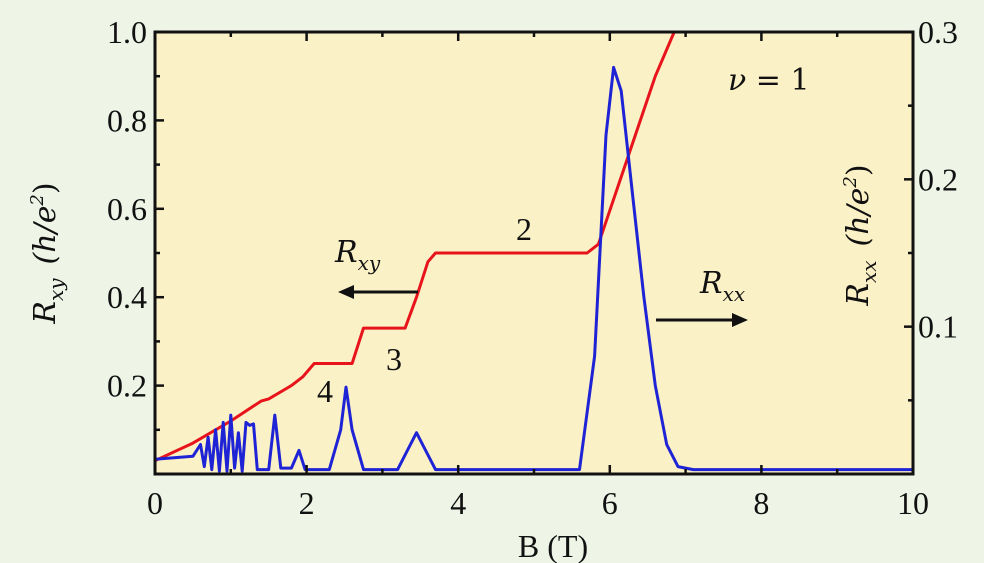  Describe the element at coordinates (869, 271) in the screenshot. I see `right-axis-sub: xx` at that location.